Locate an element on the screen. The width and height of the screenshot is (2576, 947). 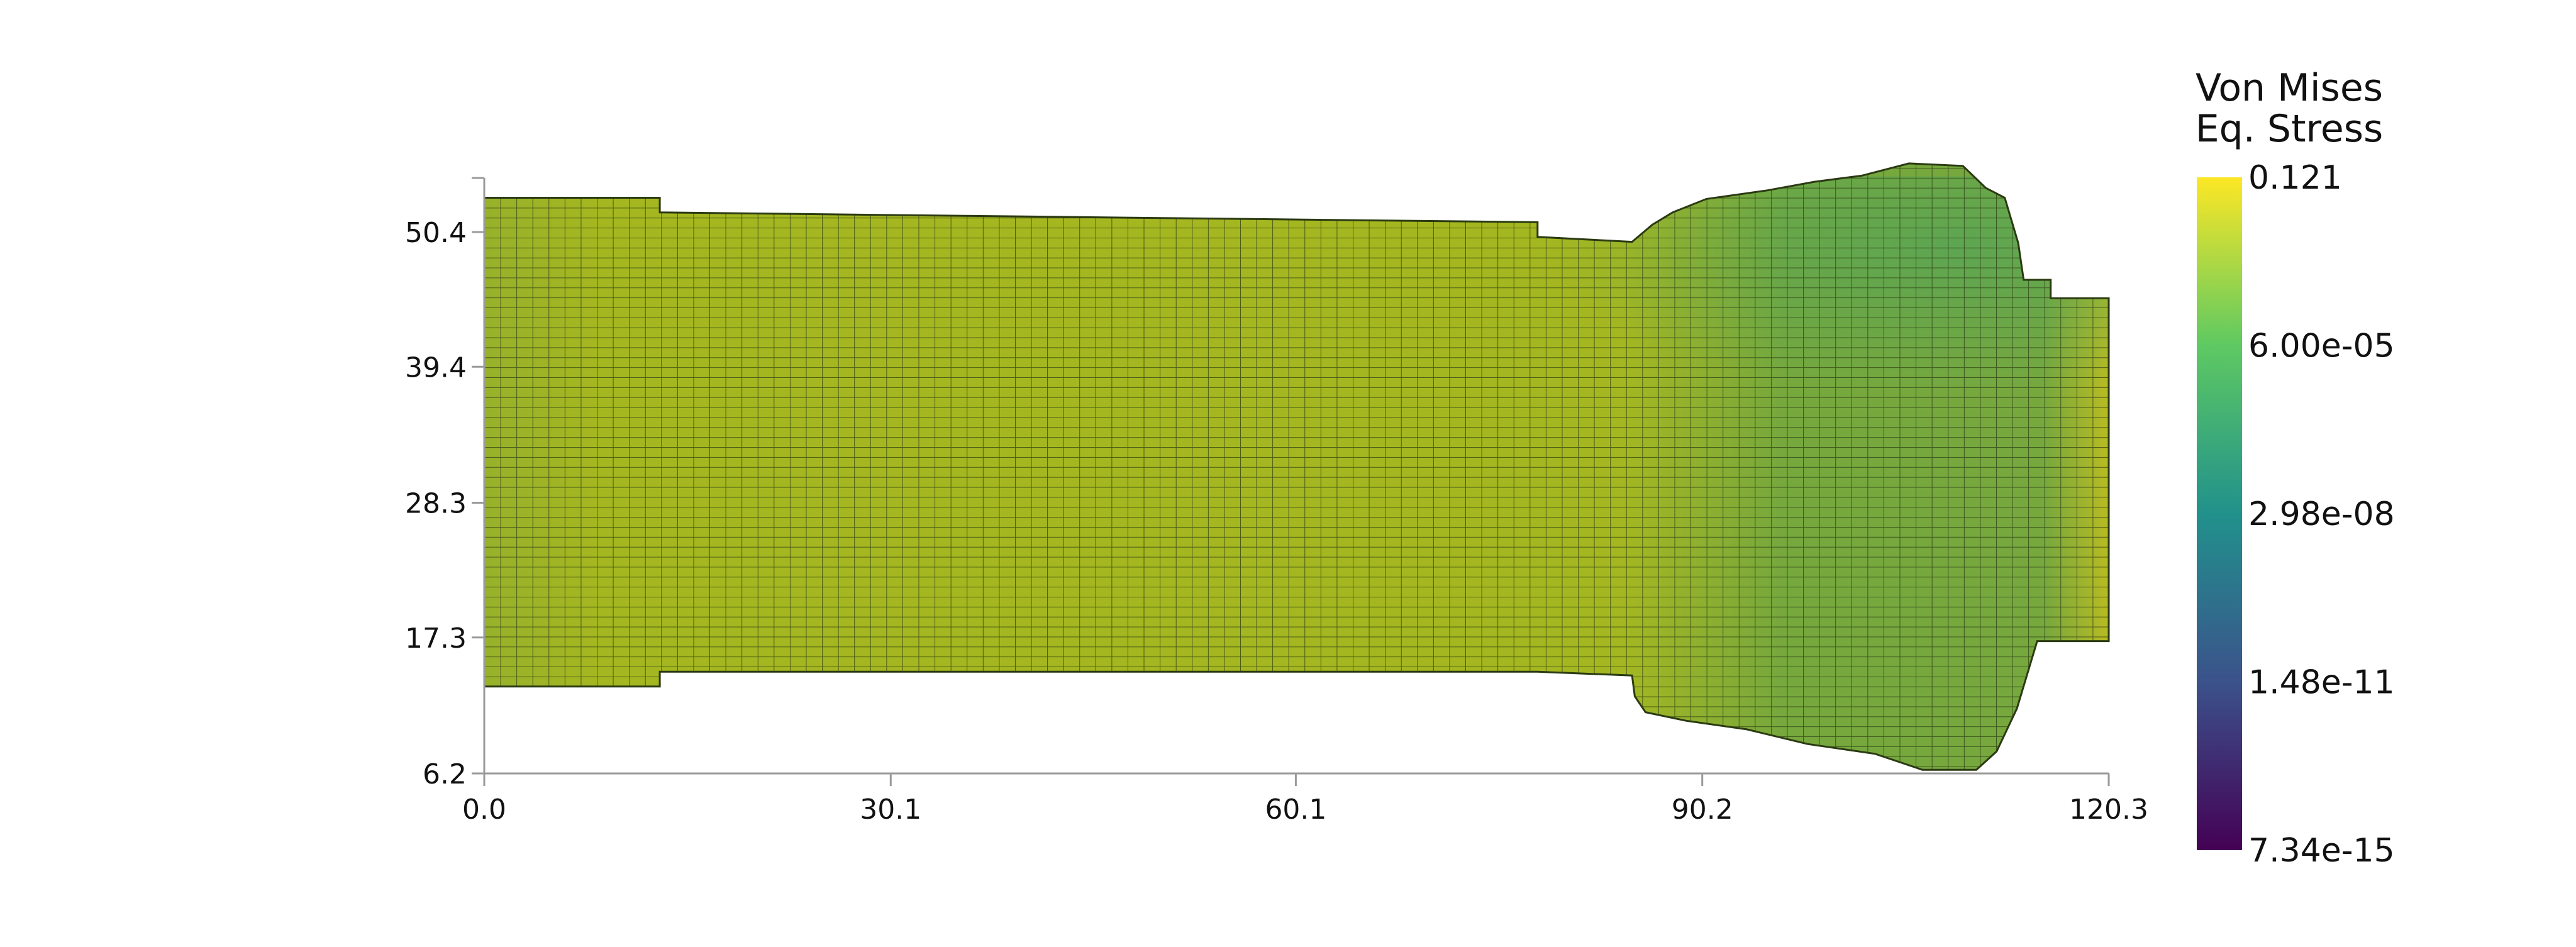
x-tick-label: 60.1 is located at coordinates (1295, 810).